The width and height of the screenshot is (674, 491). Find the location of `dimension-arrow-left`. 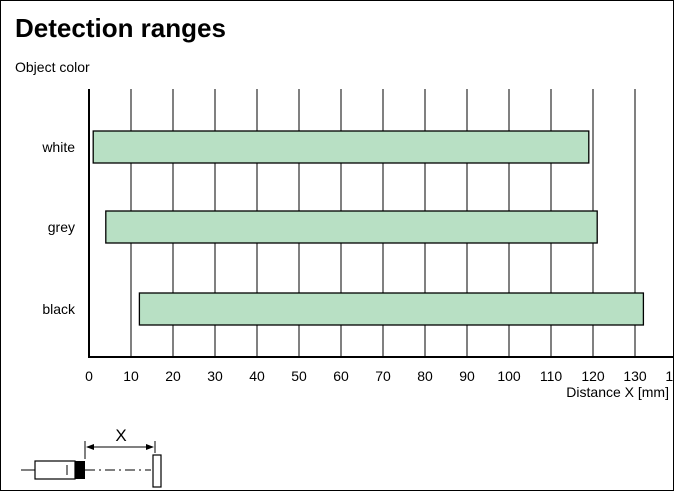

dimension-arrow-left is located at coordinates (90, 447).